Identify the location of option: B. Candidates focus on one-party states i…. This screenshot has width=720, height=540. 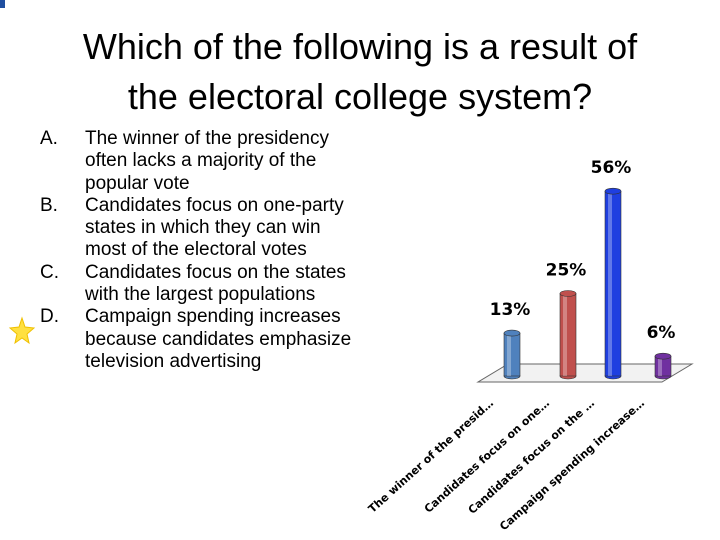
(200, 228).